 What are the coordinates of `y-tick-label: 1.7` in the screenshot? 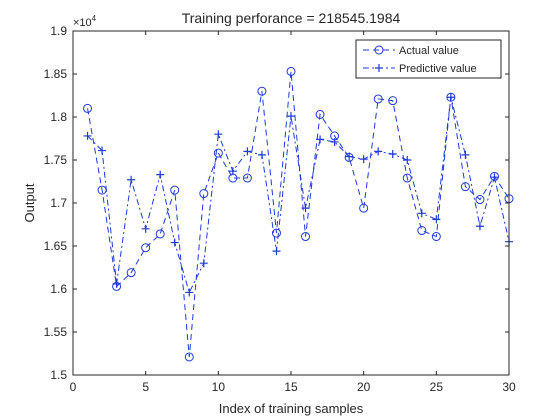 It's located at (58, 203).